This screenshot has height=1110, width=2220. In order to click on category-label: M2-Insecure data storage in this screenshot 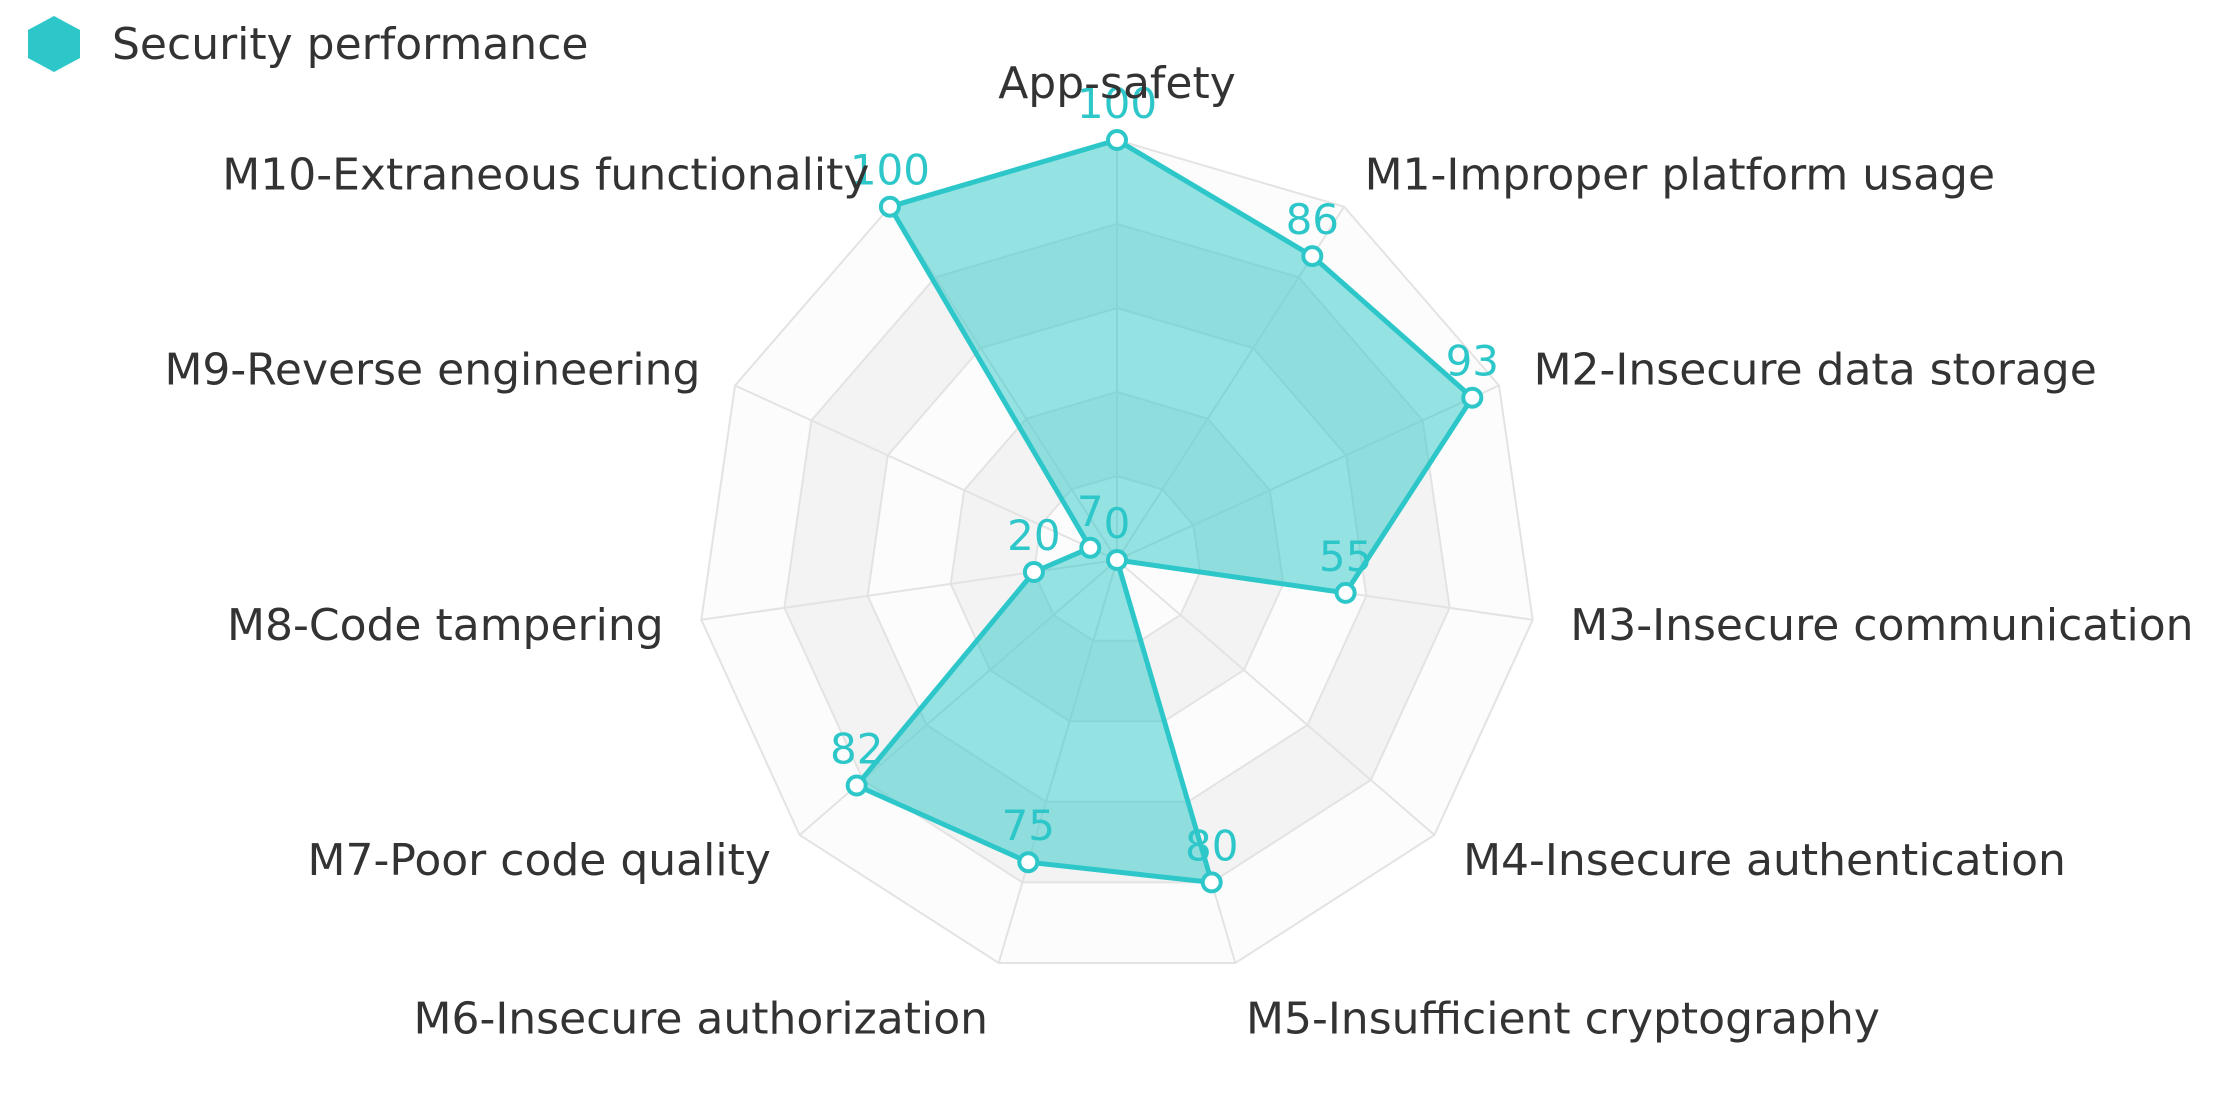, I will do `click(1815, 370)`.